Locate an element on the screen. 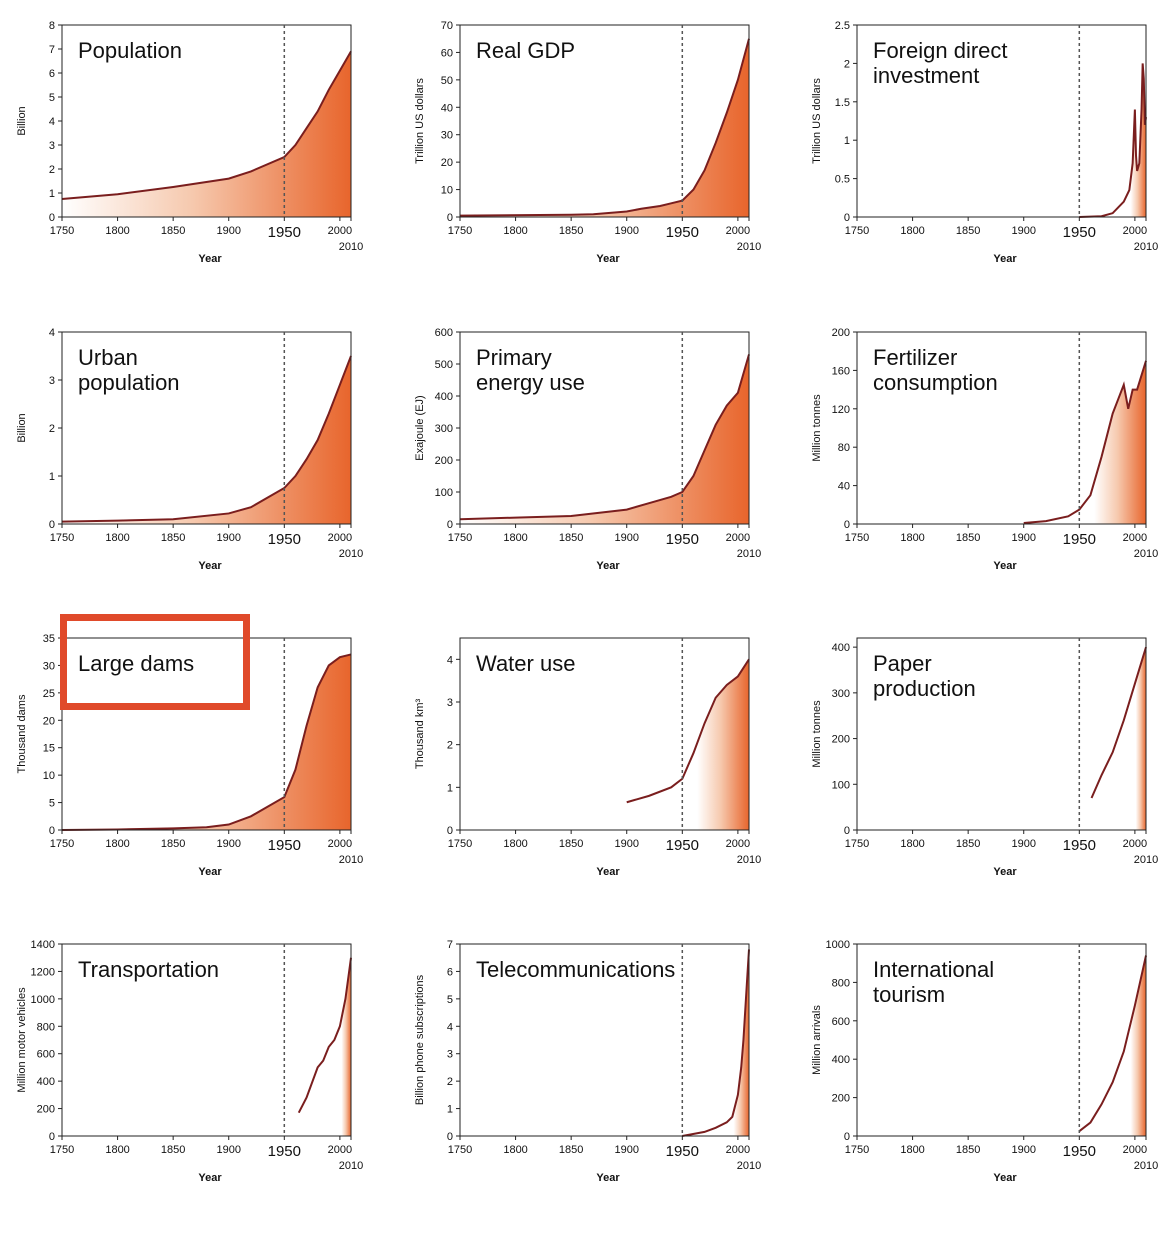 This screenshot has height=1240, width=1175. chart-title: Primary is located at coordinates (514, 357).